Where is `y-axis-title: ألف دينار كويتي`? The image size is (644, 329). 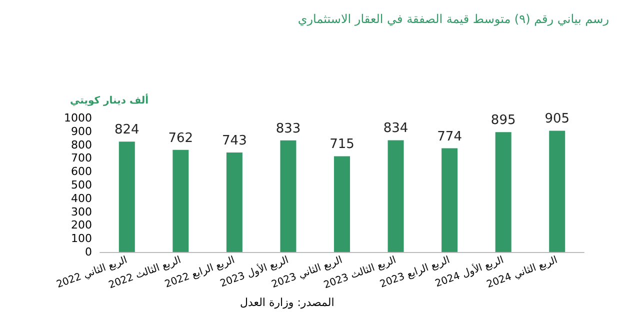
y-axis-title: ألف دينار كويتي is located at coordinates (109, 100).